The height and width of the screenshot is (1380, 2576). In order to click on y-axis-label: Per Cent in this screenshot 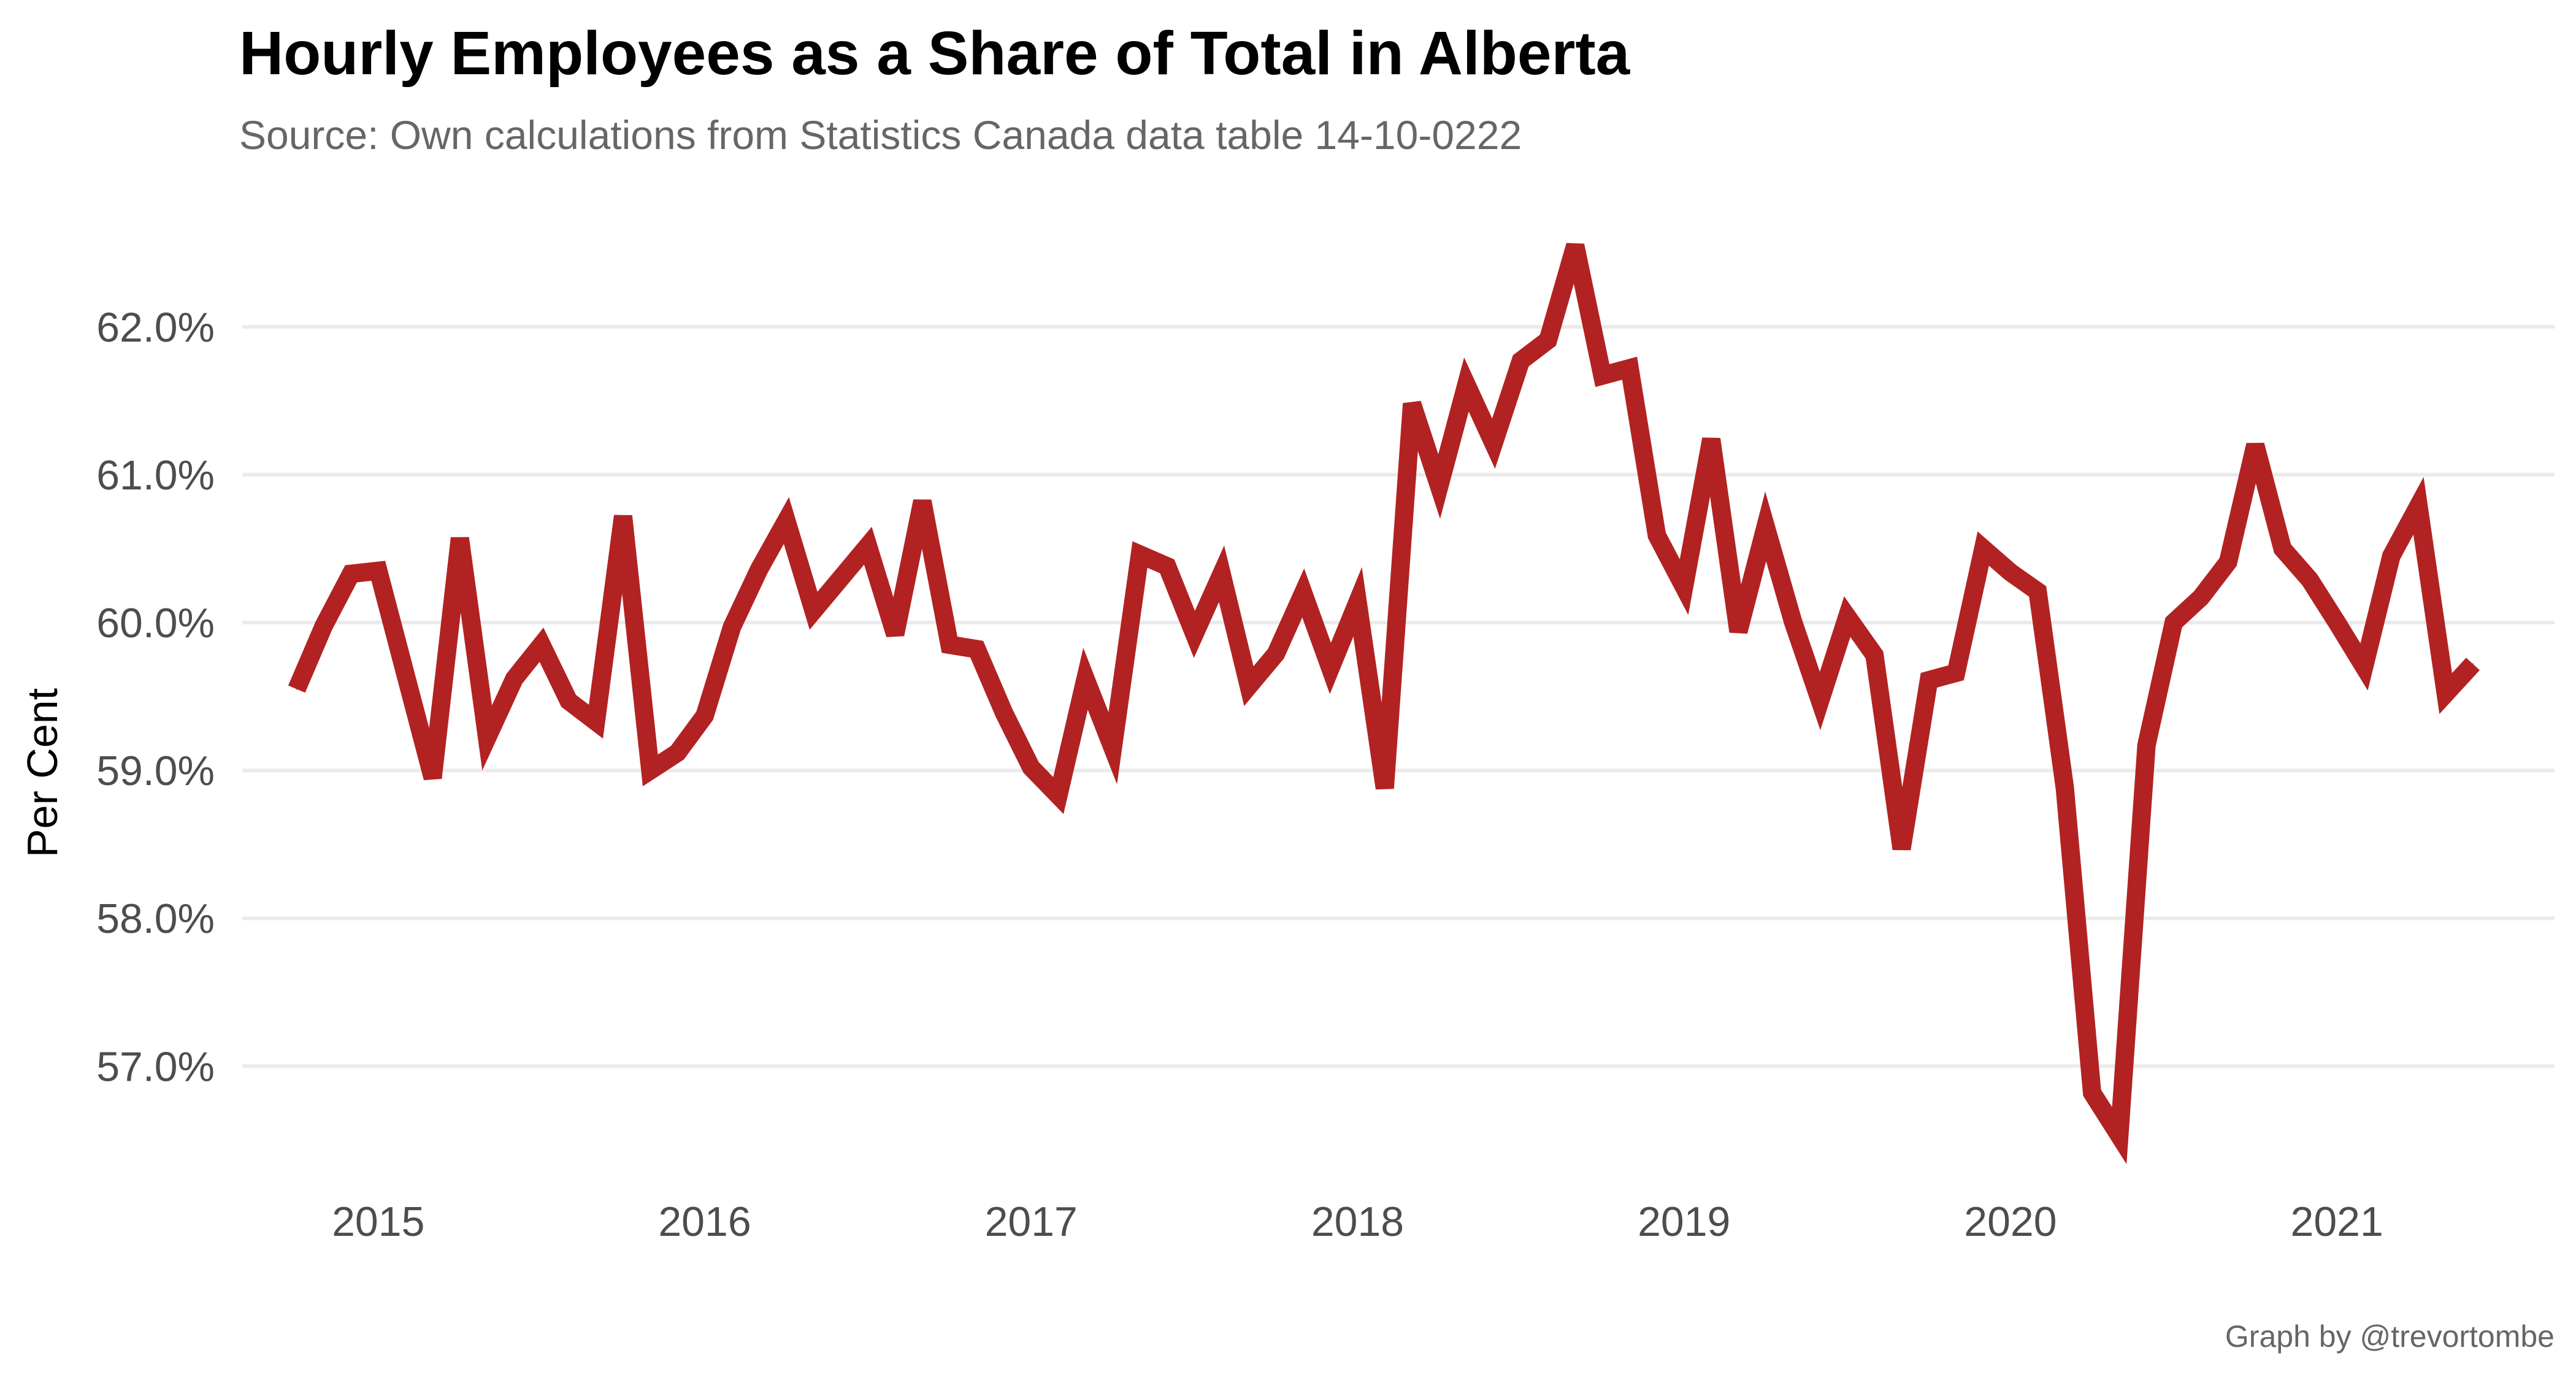, I will do `click(42, 772)`.